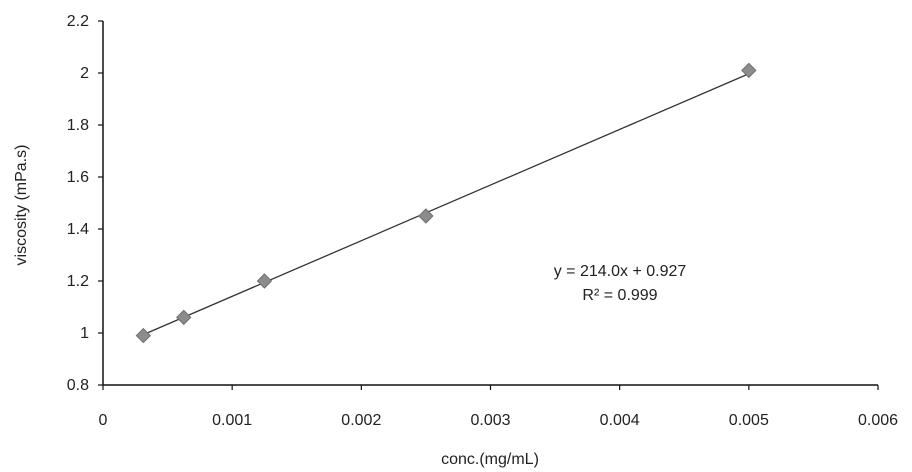  What do you see at coordinates (78, 21) in the screenshot?
I see `y-tick-label: 2.2` at bounding box center [78, 21].